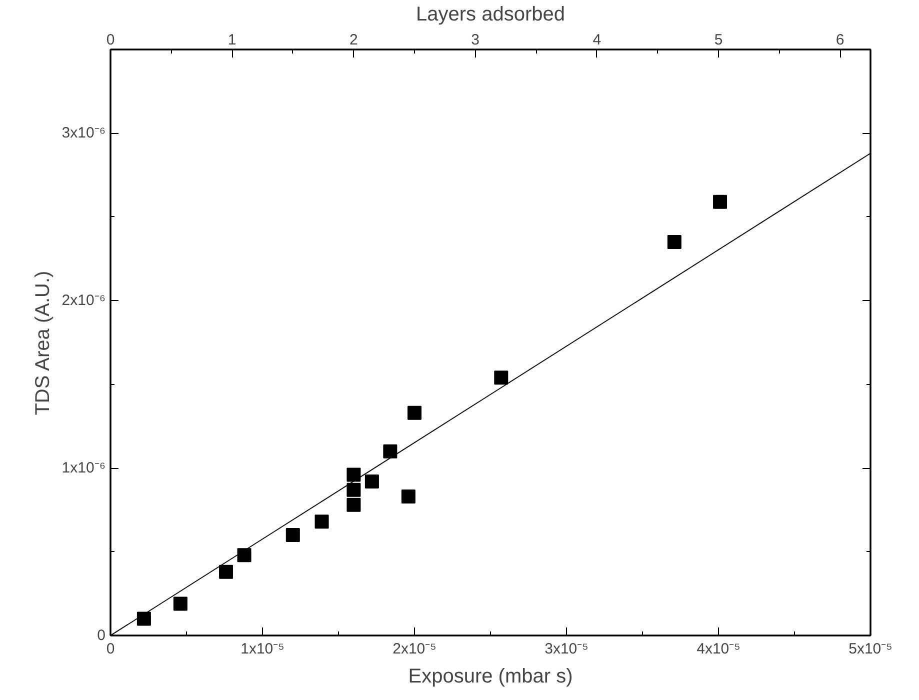  What do you see at coordinates (490, 15) in the screenshot?
I see `x2-axis-title: Layers adsorbed` at bounding box center [490, 15].